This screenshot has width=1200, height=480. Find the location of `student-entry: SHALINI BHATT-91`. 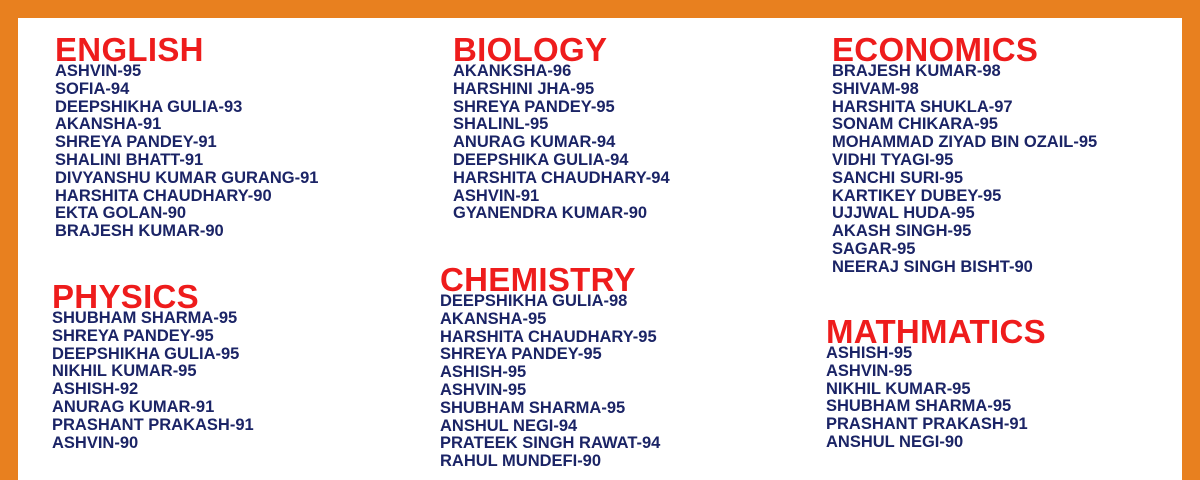

student-entry: SHALINI BHATT-91 is located at coordinates (129, 159).